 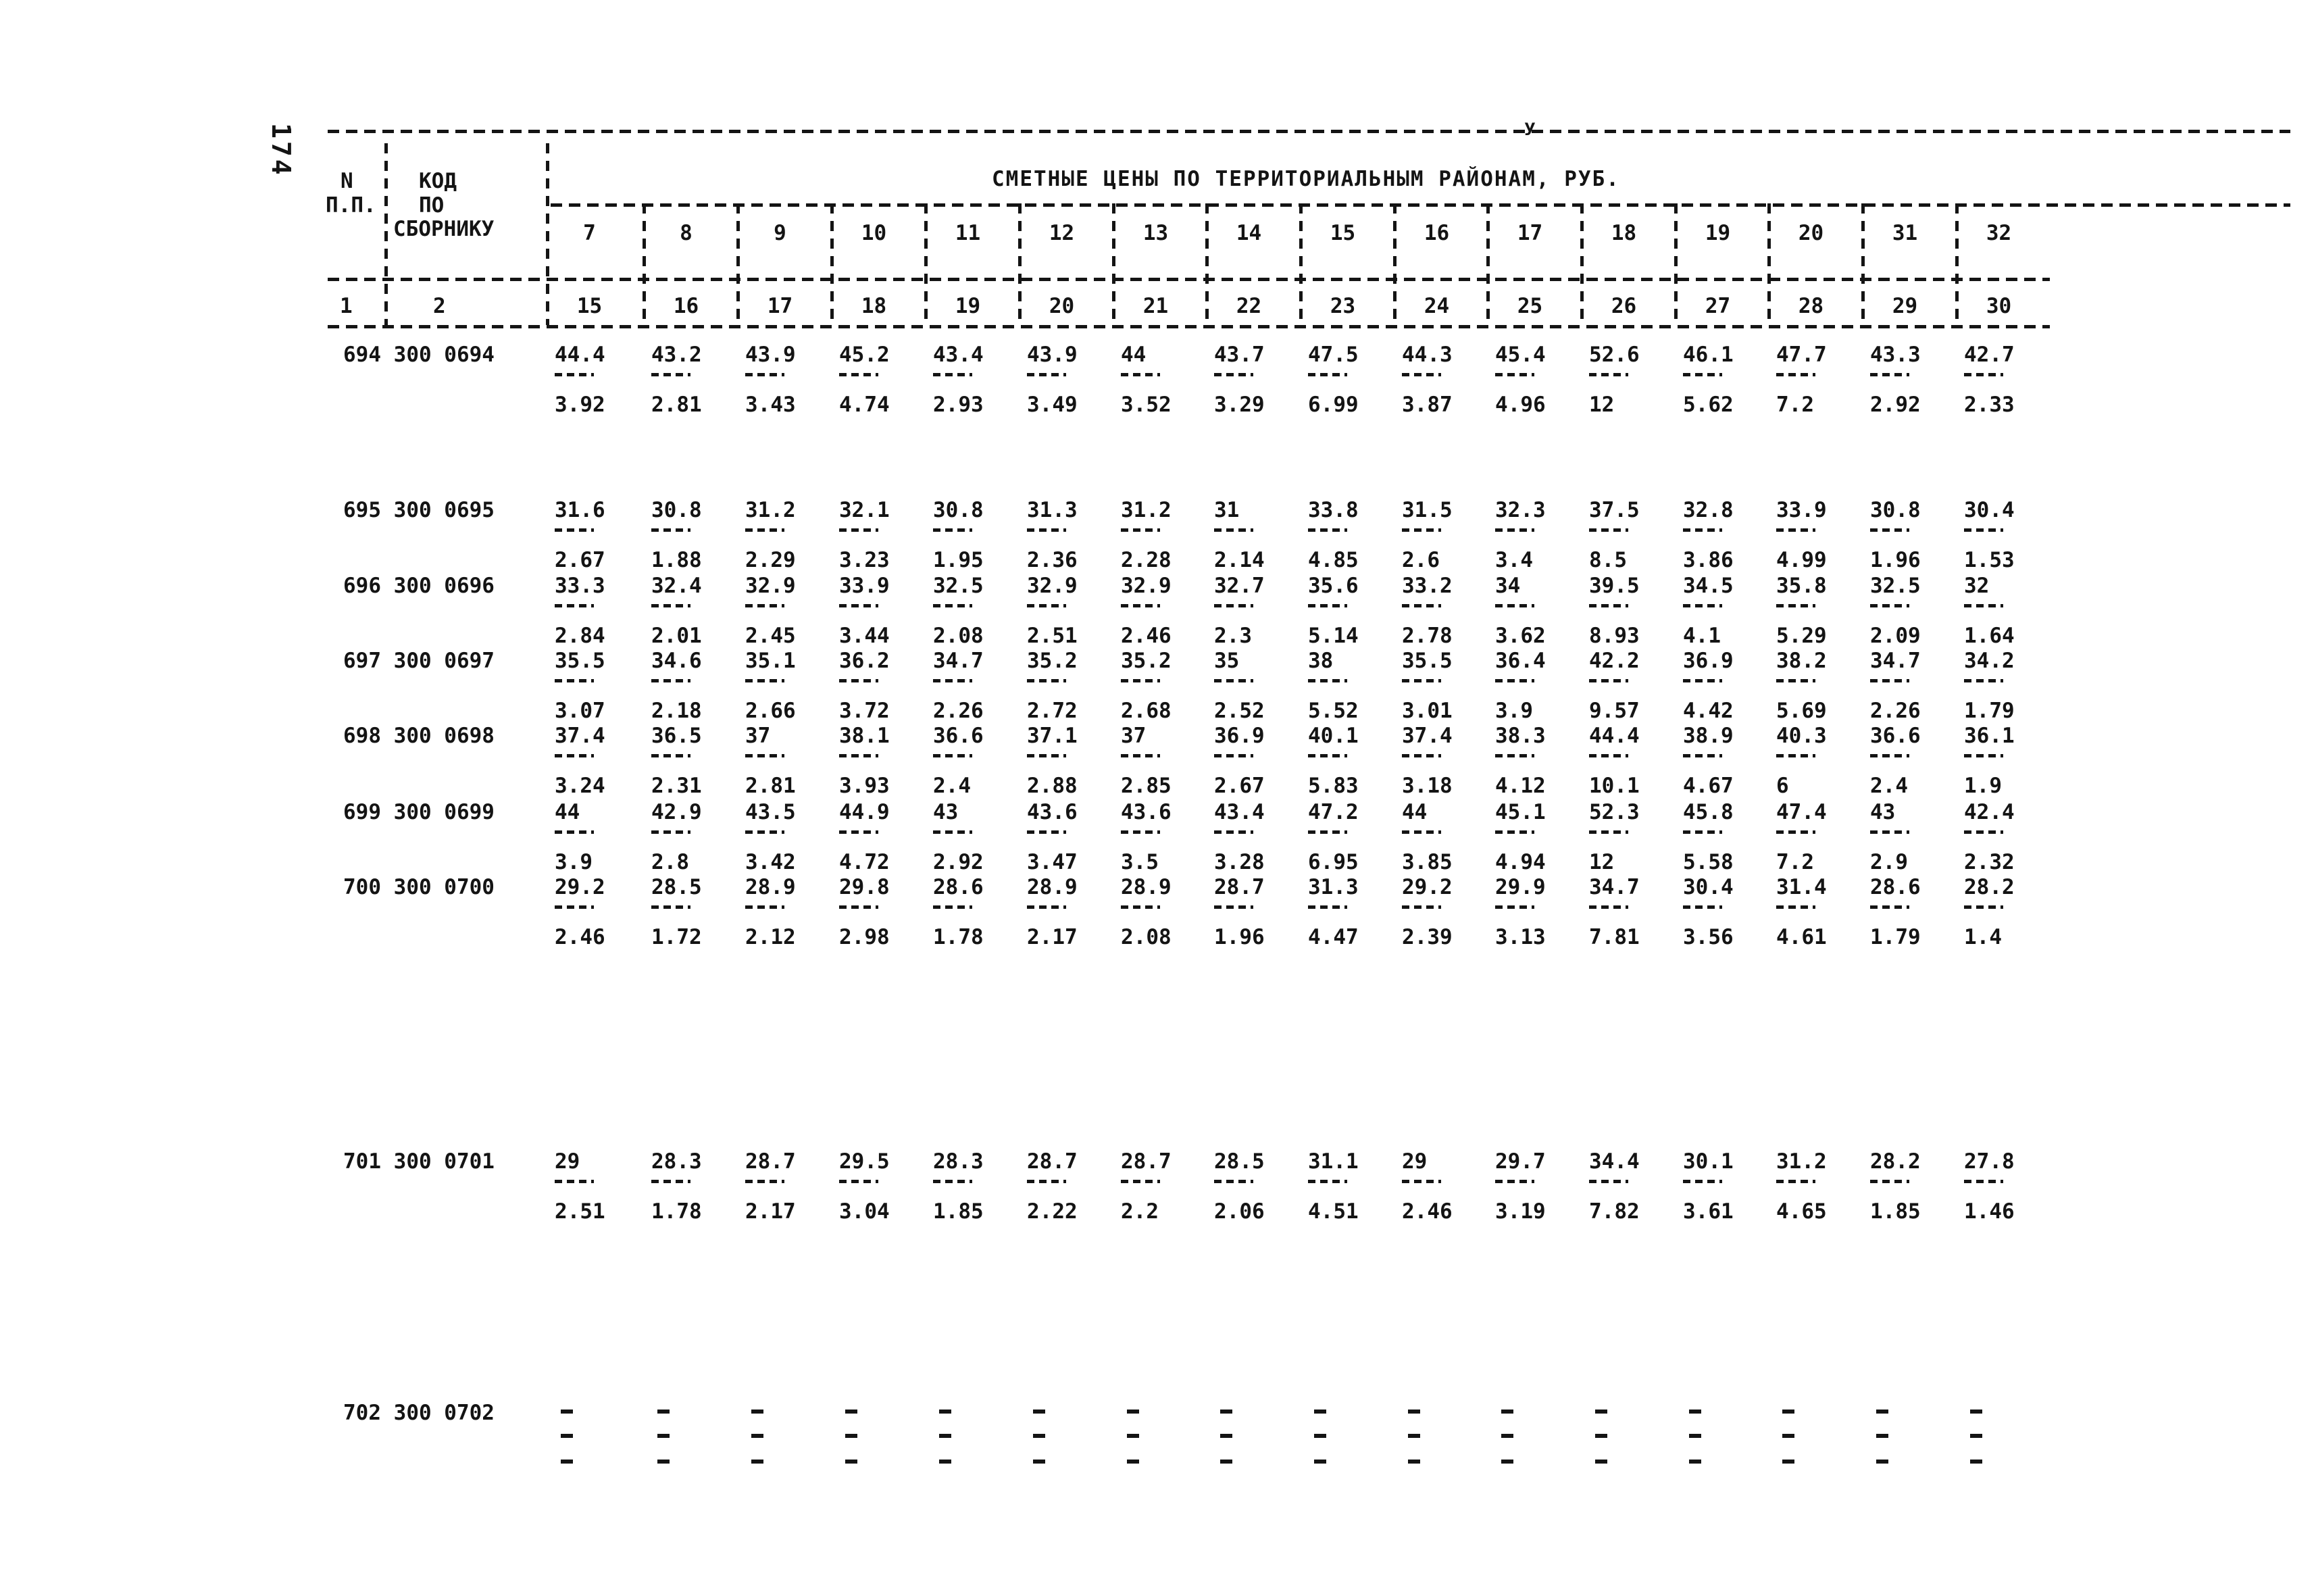 I want to click on district-subcol-17: 17, so click(x=780, y=306).